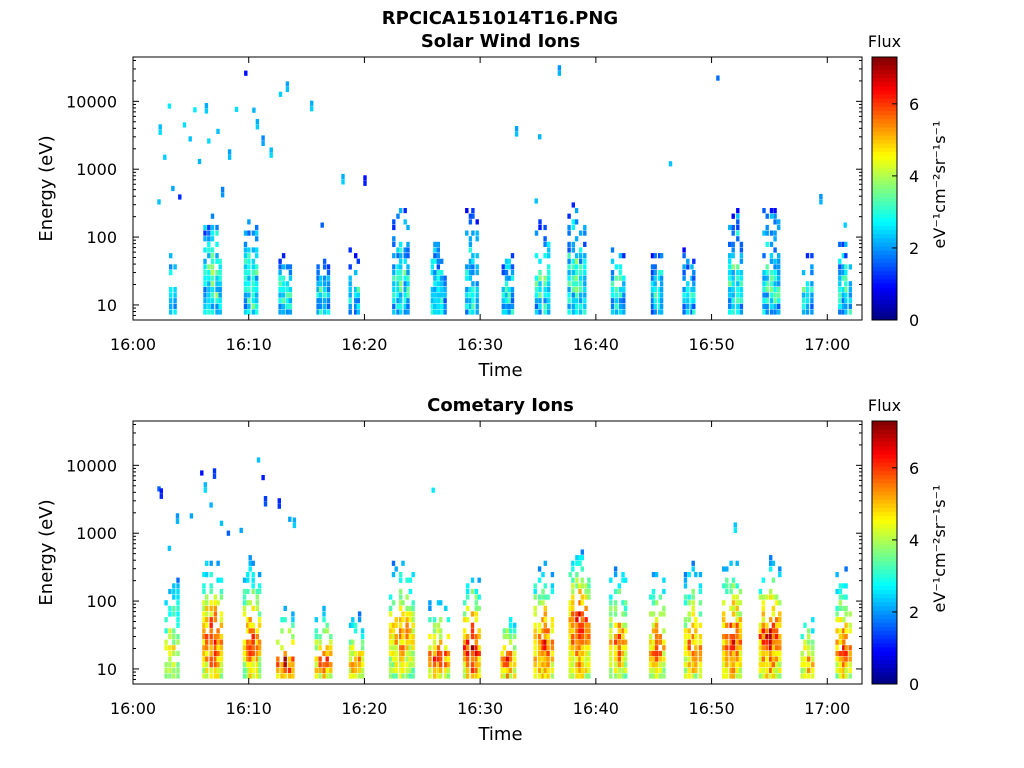 The image size is (1024, 768). I want to click on x-axis-label: Time, so click(499, 734).